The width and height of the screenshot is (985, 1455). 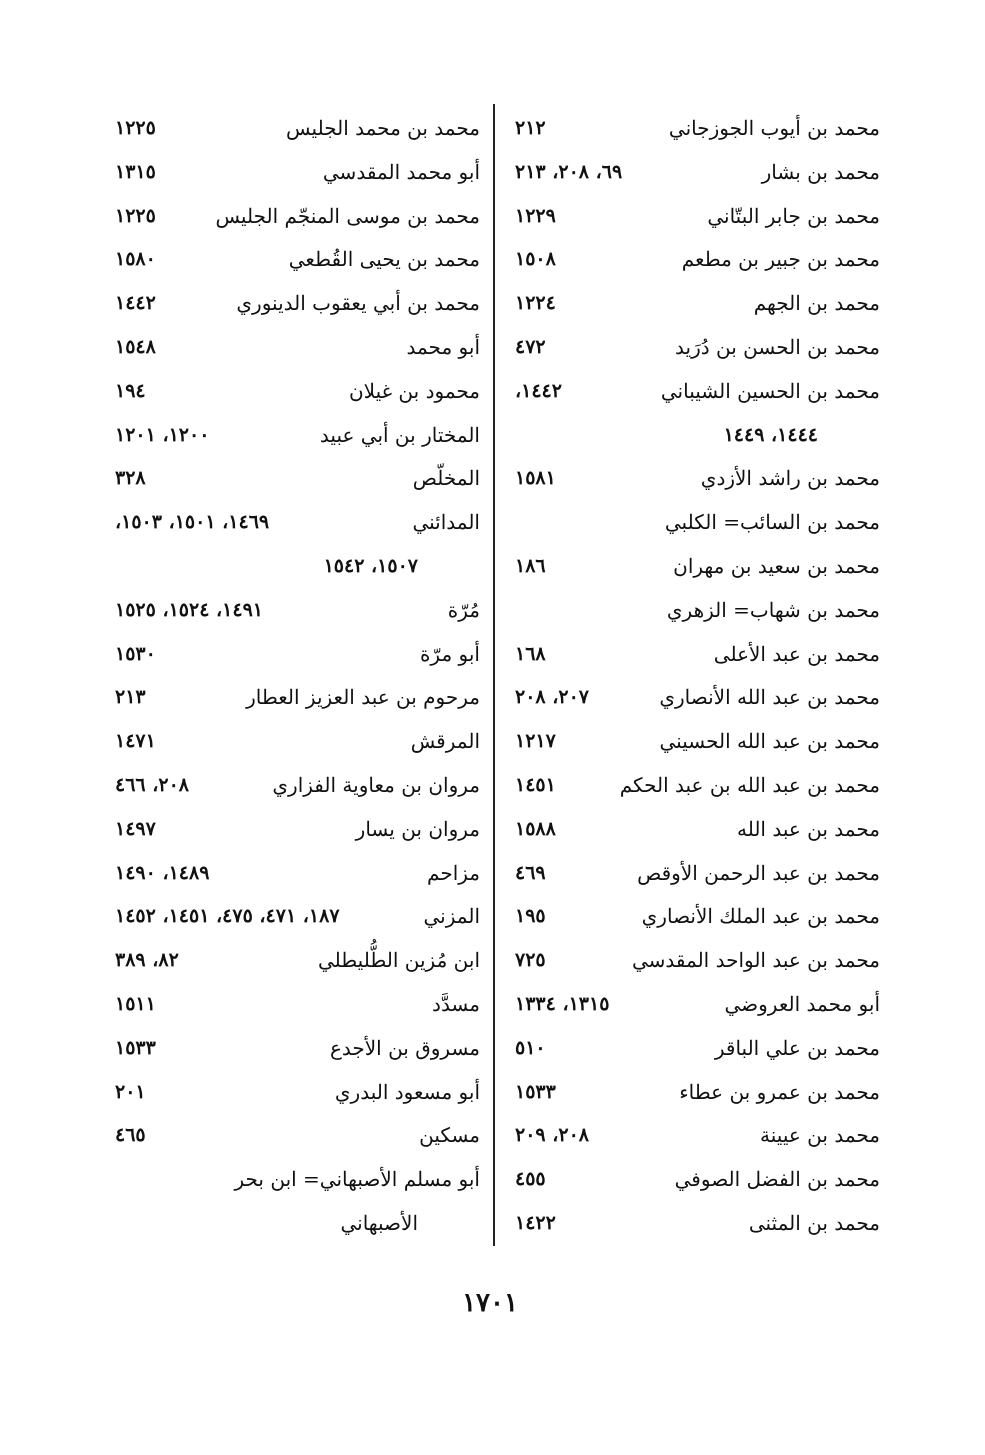 I want to click on entry-page-numbers: ٢١٣, so click(x=130, y=697).